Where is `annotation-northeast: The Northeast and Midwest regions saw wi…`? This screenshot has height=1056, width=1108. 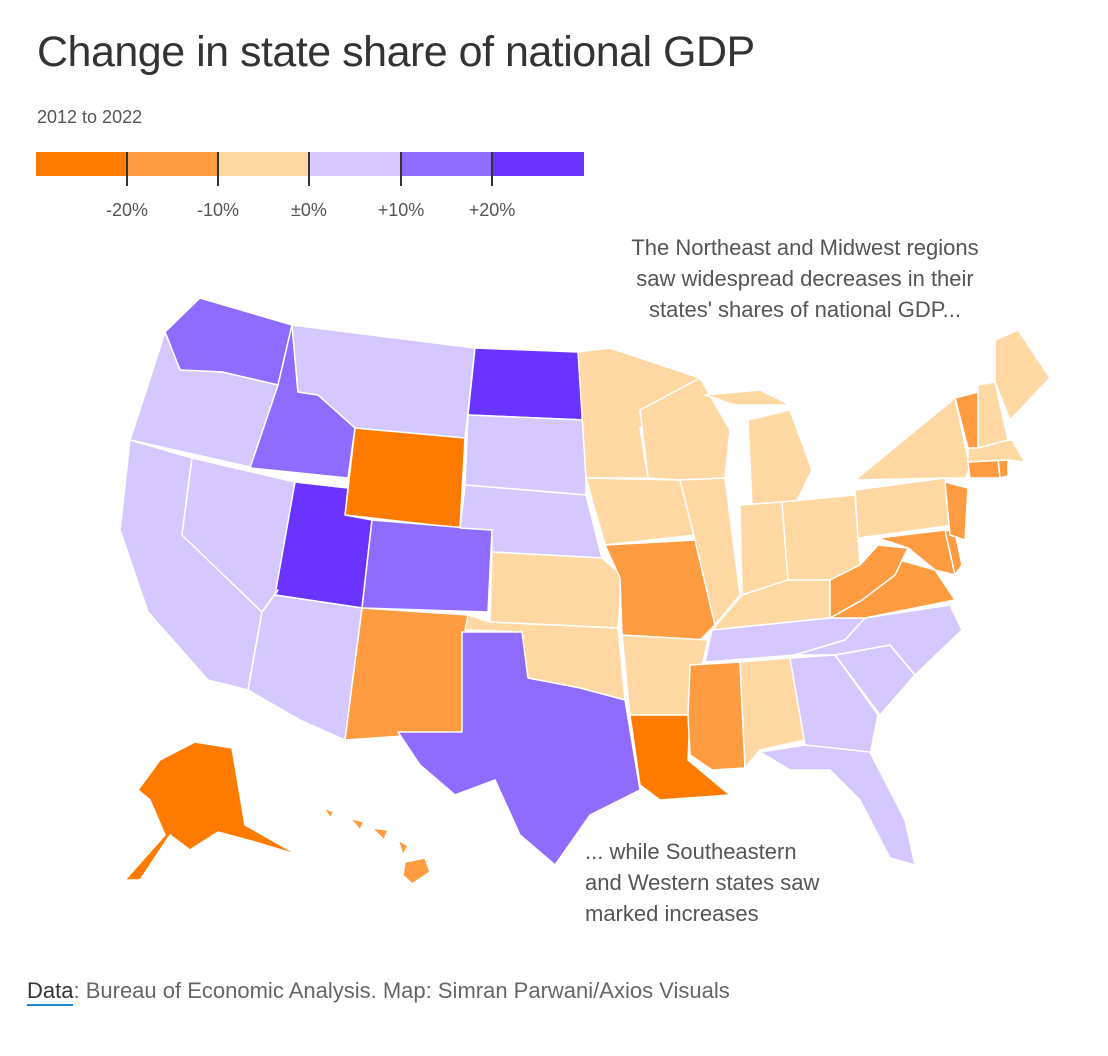
annotation-northeast: The Northeast and Midwest regions saw wi… is located at coordinates (805, 278).